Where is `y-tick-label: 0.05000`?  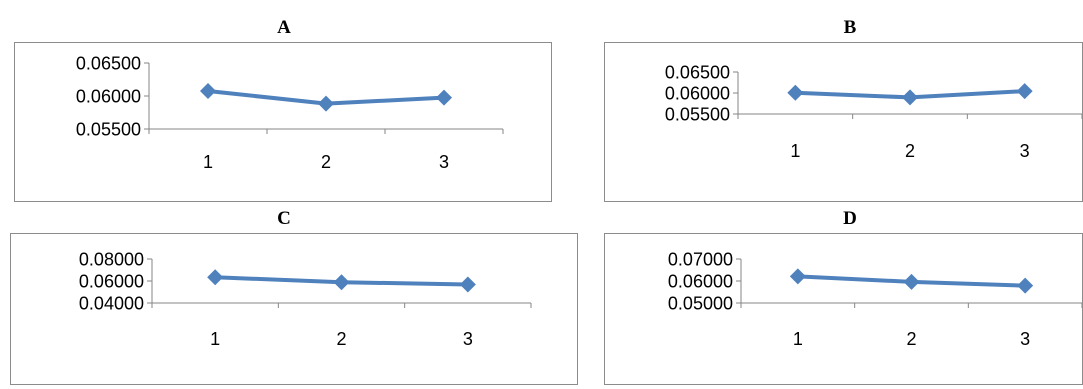 y-tick-label: 0.05000 is located at coordinates (700, 303).